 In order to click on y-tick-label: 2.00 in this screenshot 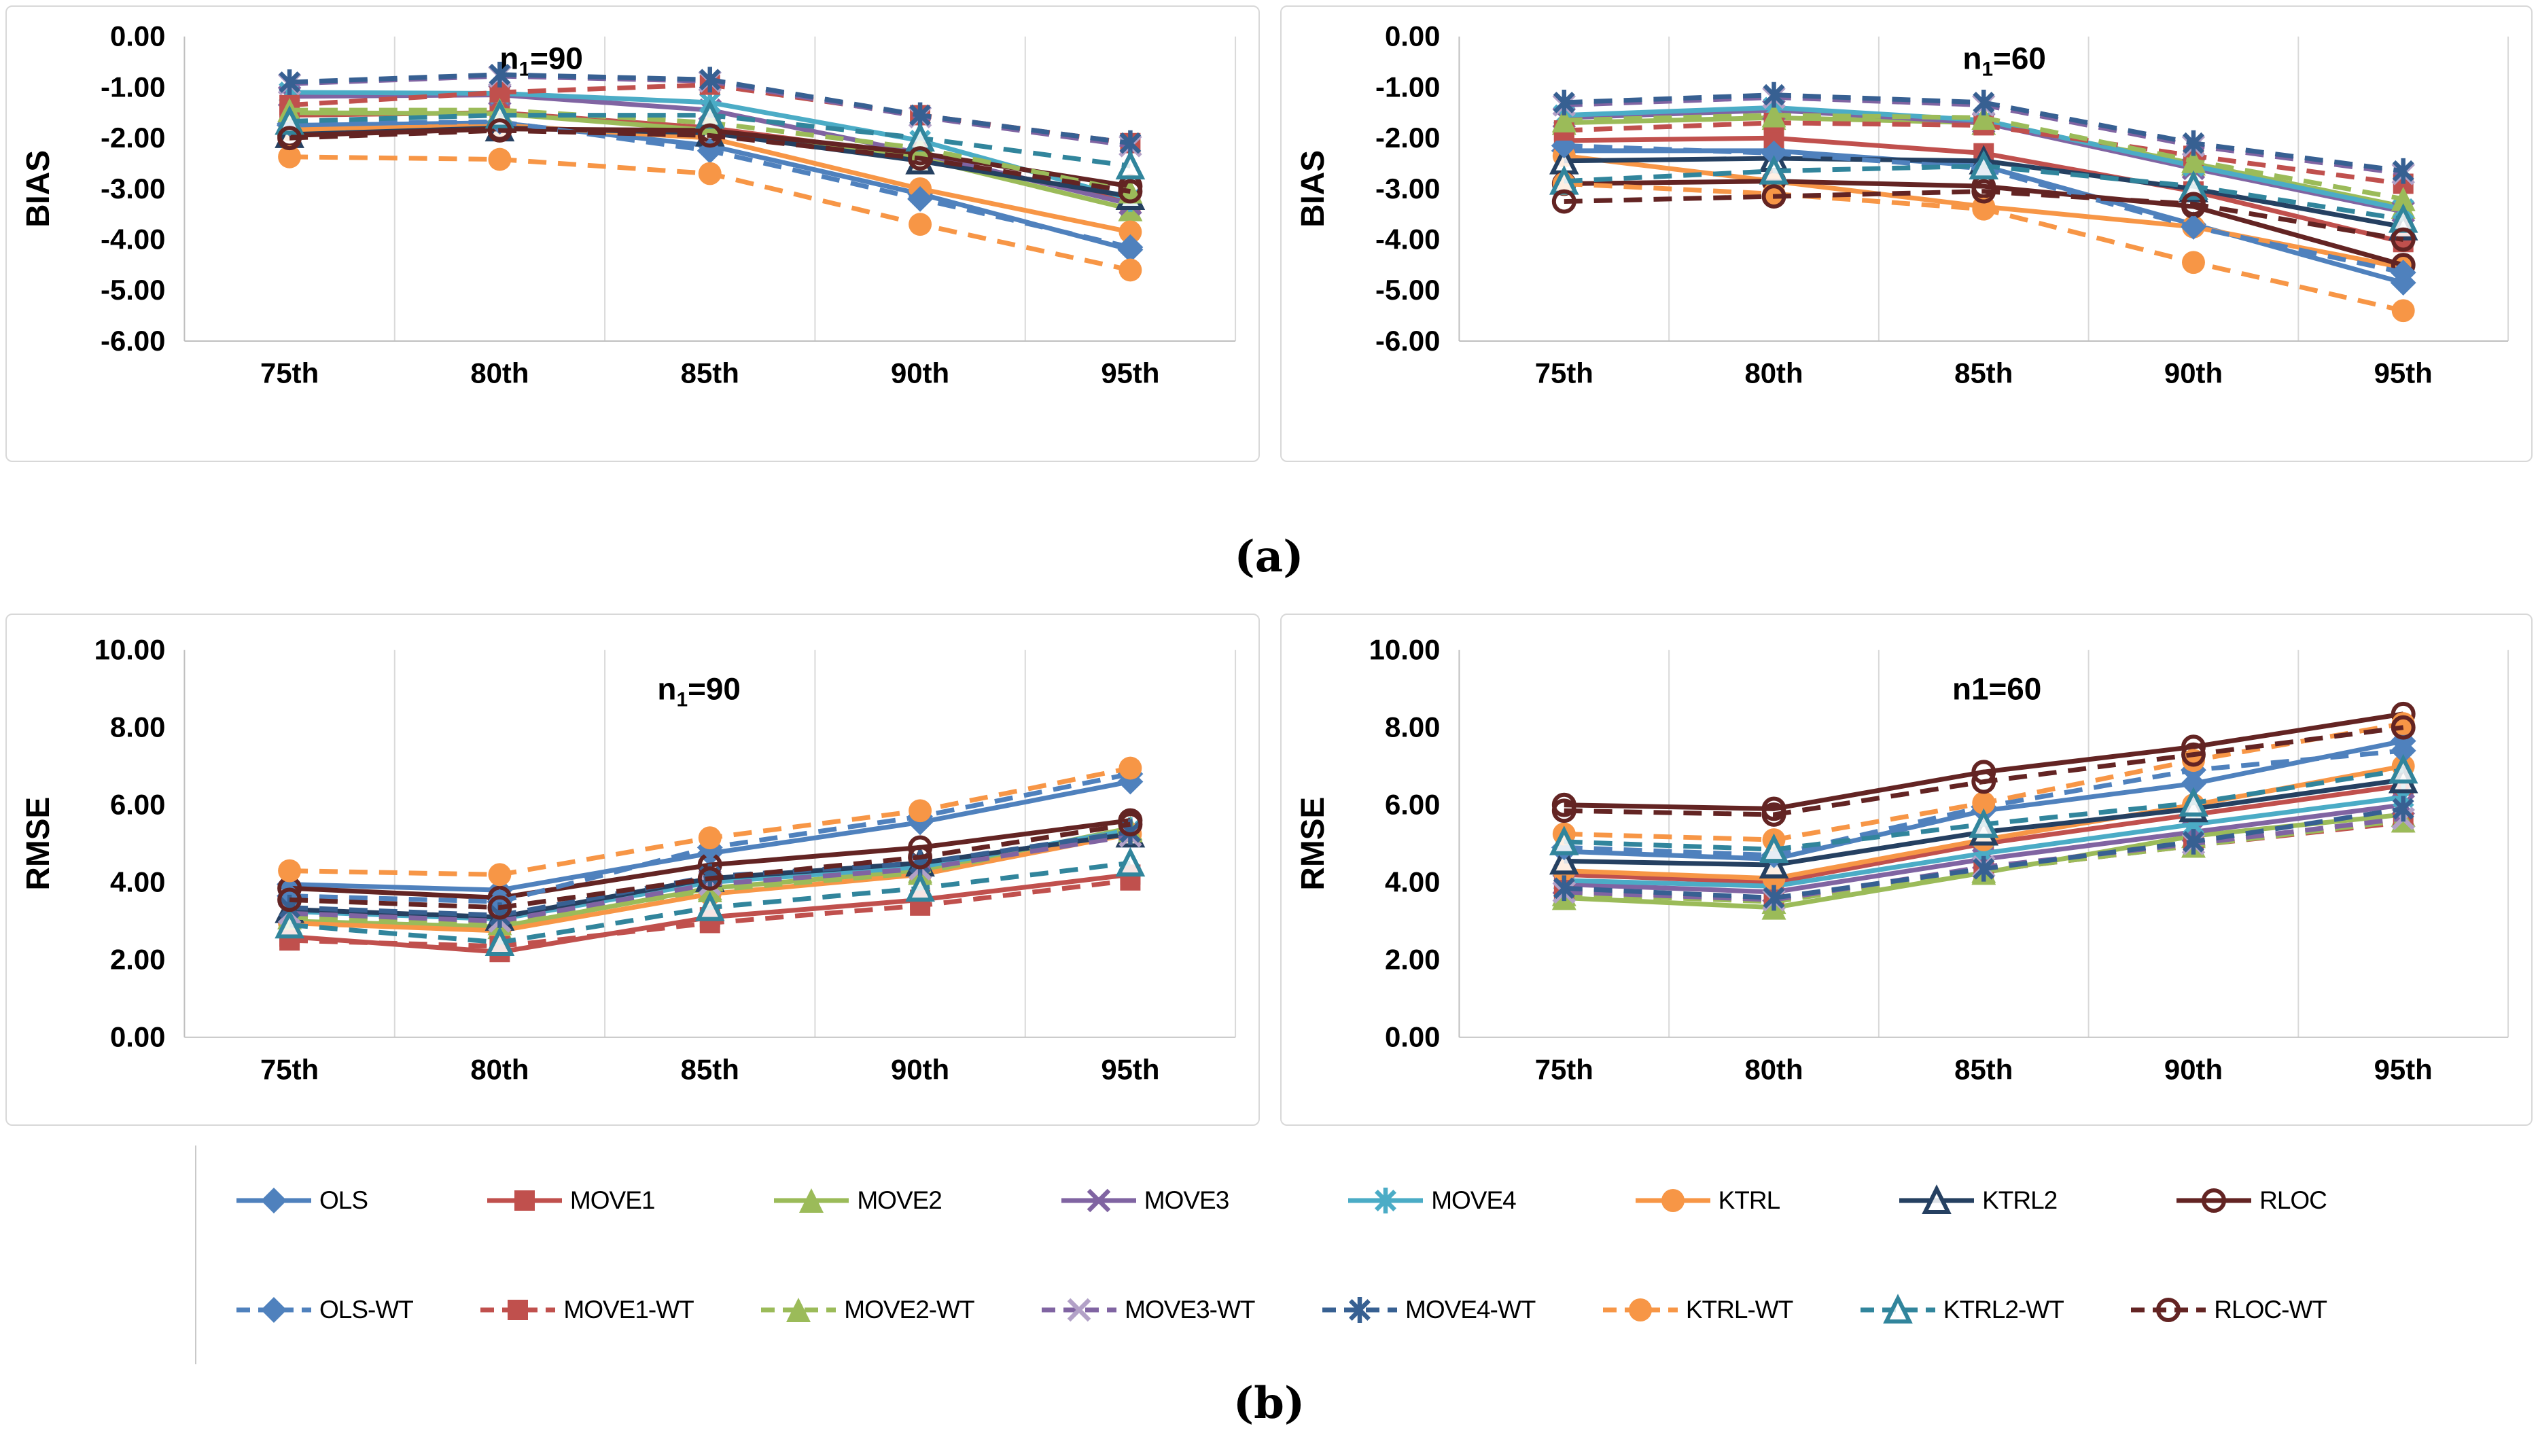, I will do `click(1413, 960)`.